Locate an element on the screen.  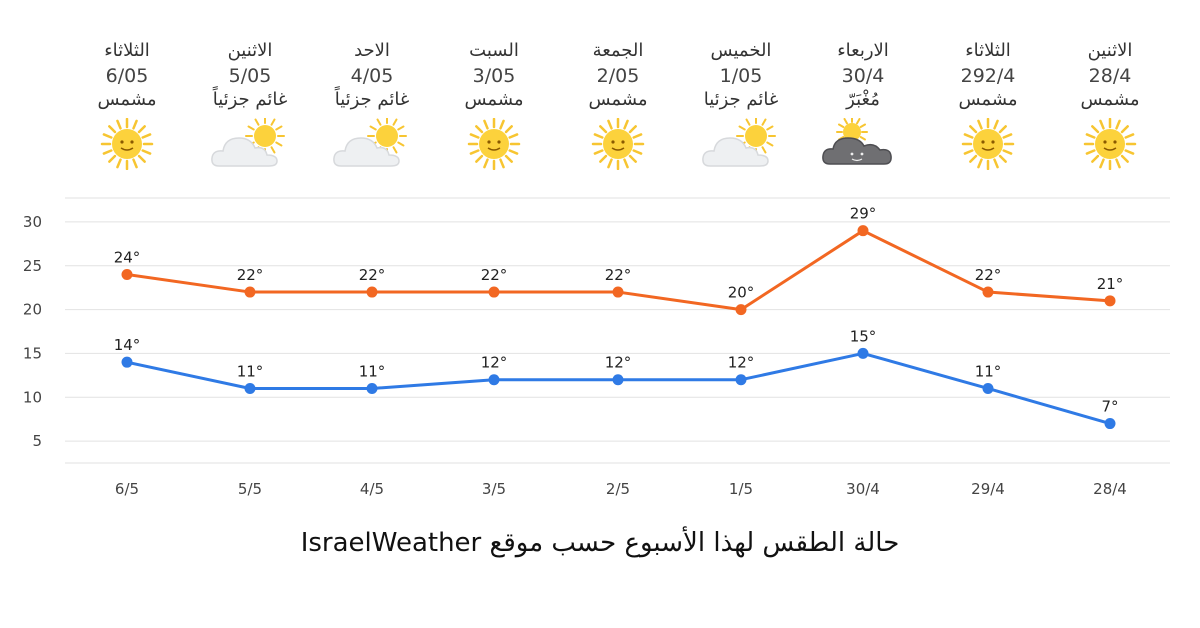
forecast-day: السبت 3/05 مشمس is located at coordinates (494, 104).